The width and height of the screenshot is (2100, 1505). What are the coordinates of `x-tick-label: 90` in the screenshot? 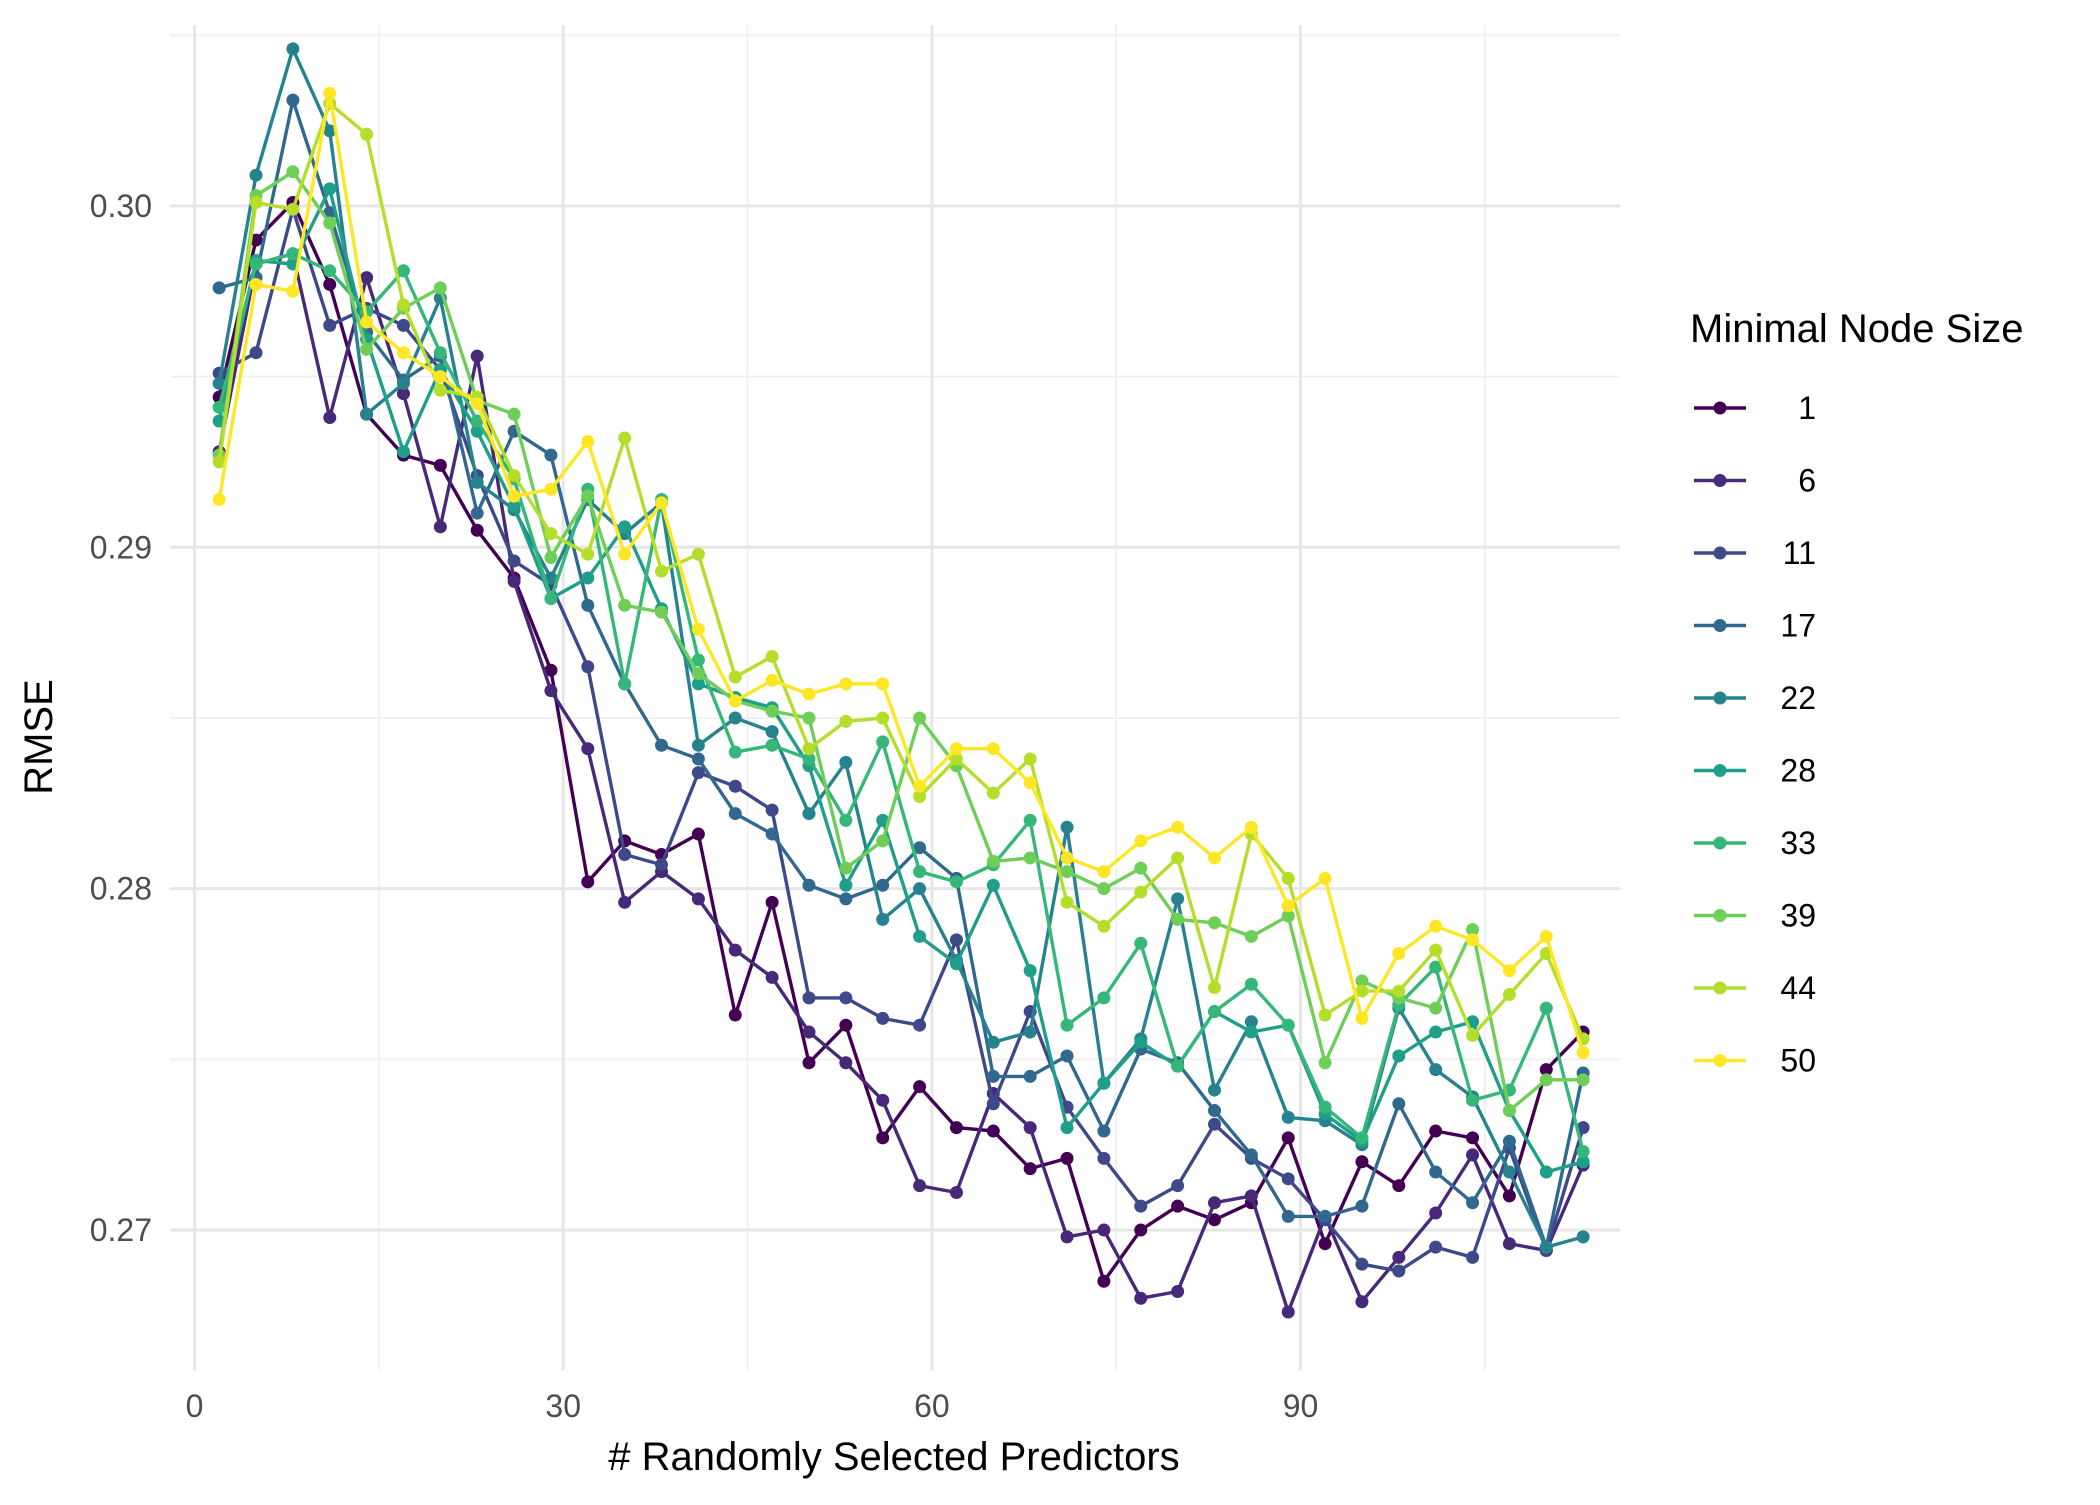 It's located at (1301, 1406).